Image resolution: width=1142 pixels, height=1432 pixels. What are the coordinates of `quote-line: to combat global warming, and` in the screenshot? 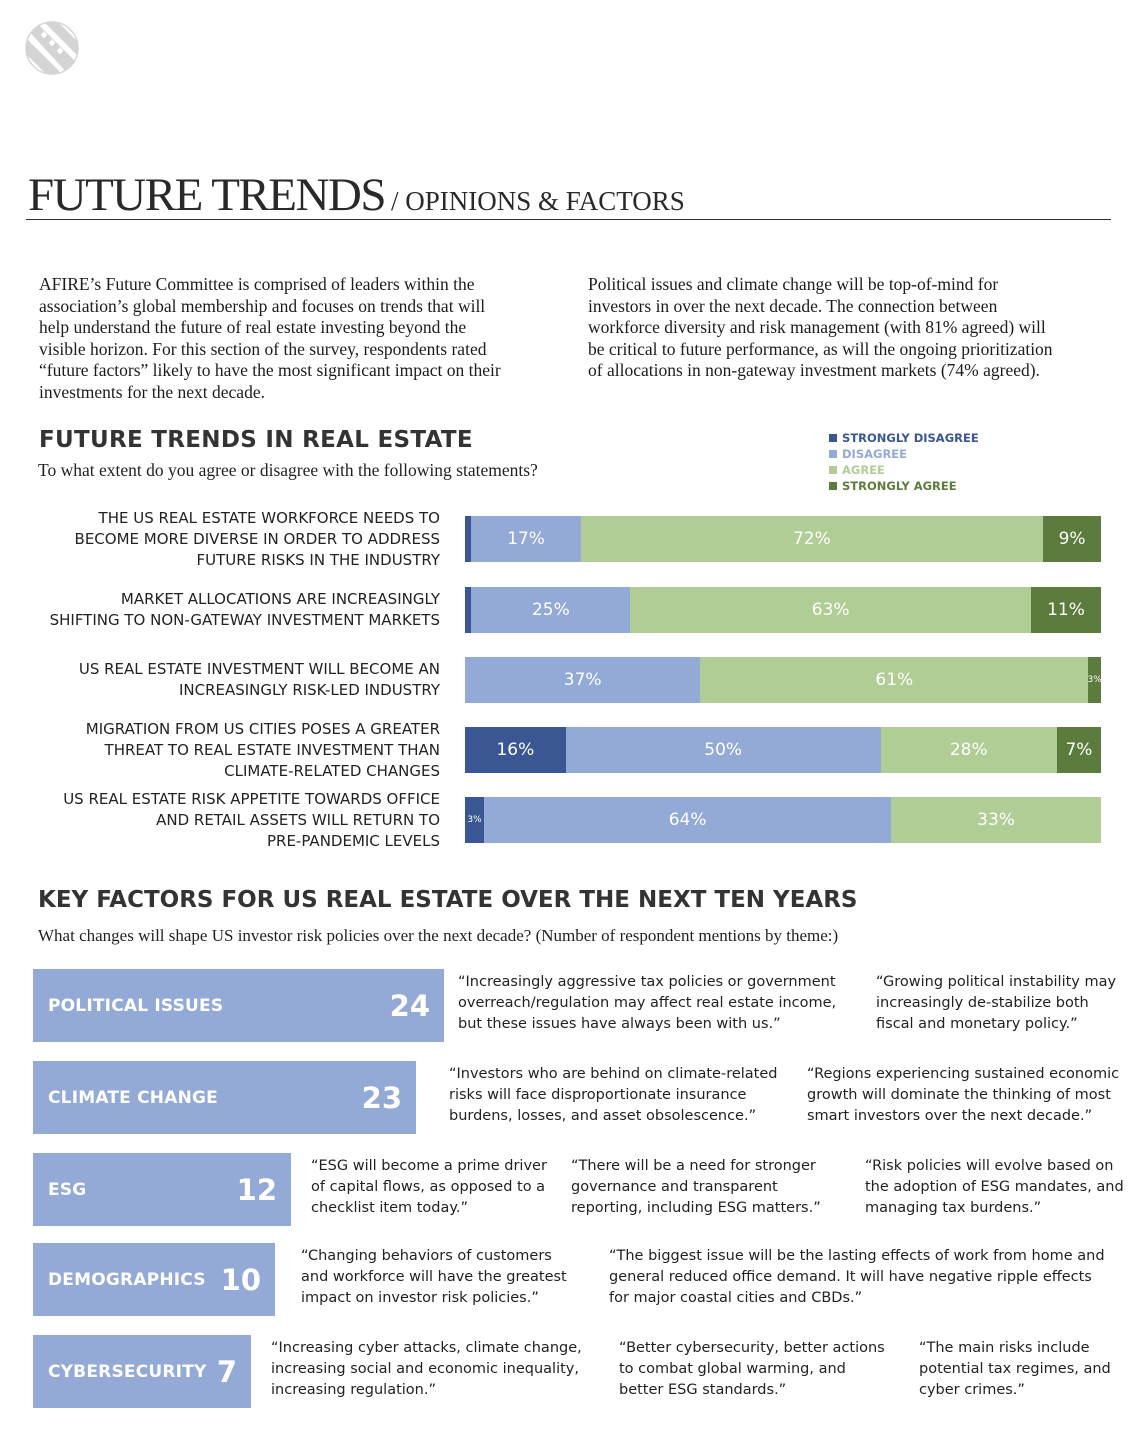 It's located at (732, 1369).